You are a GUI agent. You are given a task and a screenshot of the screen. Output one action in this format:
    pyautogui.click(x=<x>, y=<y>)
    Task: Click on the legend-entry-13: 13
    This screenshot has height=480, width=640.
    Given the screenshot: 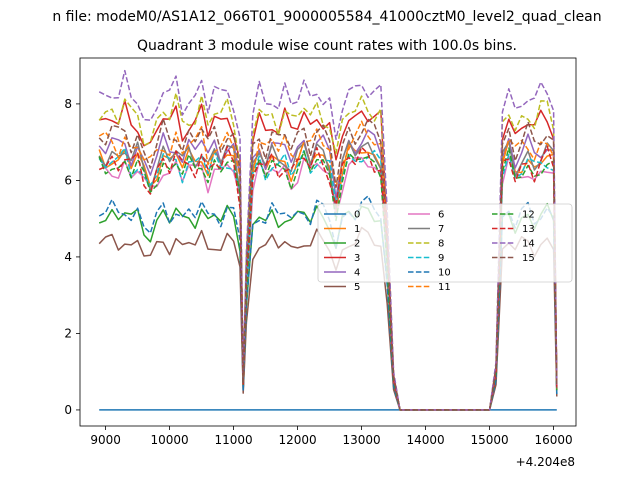 What is the action you would take?
    pyautogui.click(x=528, y=229)
    